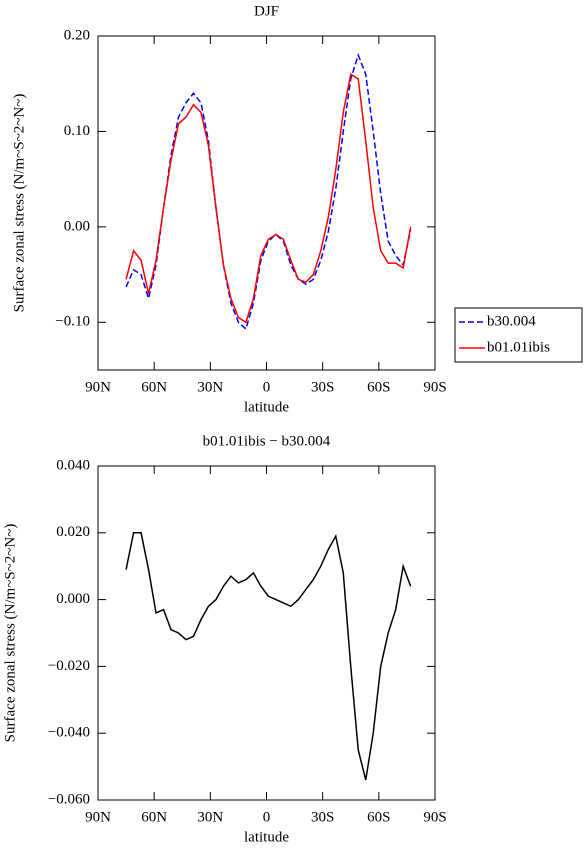  Describe the element at coordinates (77, 35) in the screenshot. I see `y-tick-label: 0.20` at that location.